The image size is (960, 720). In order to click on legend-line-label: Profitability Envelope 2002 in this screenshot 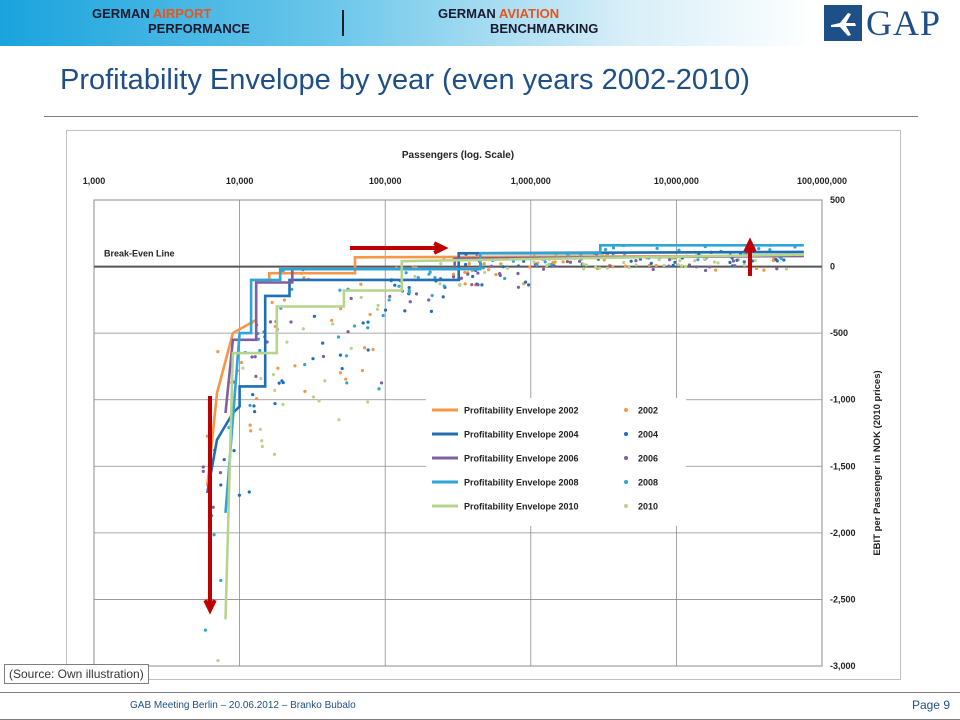, I will do `click(521, 411)`.